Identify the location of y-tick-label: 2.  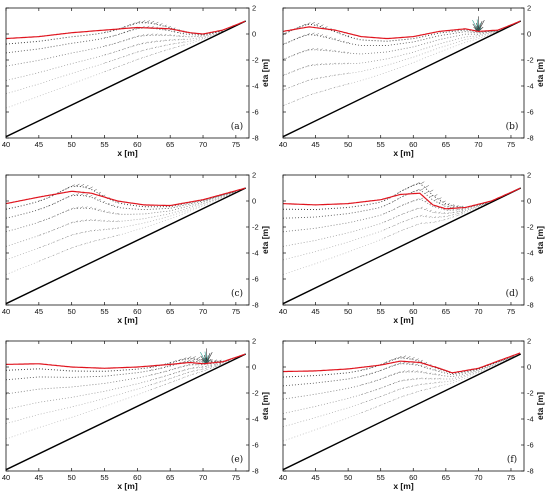
(529, 175).